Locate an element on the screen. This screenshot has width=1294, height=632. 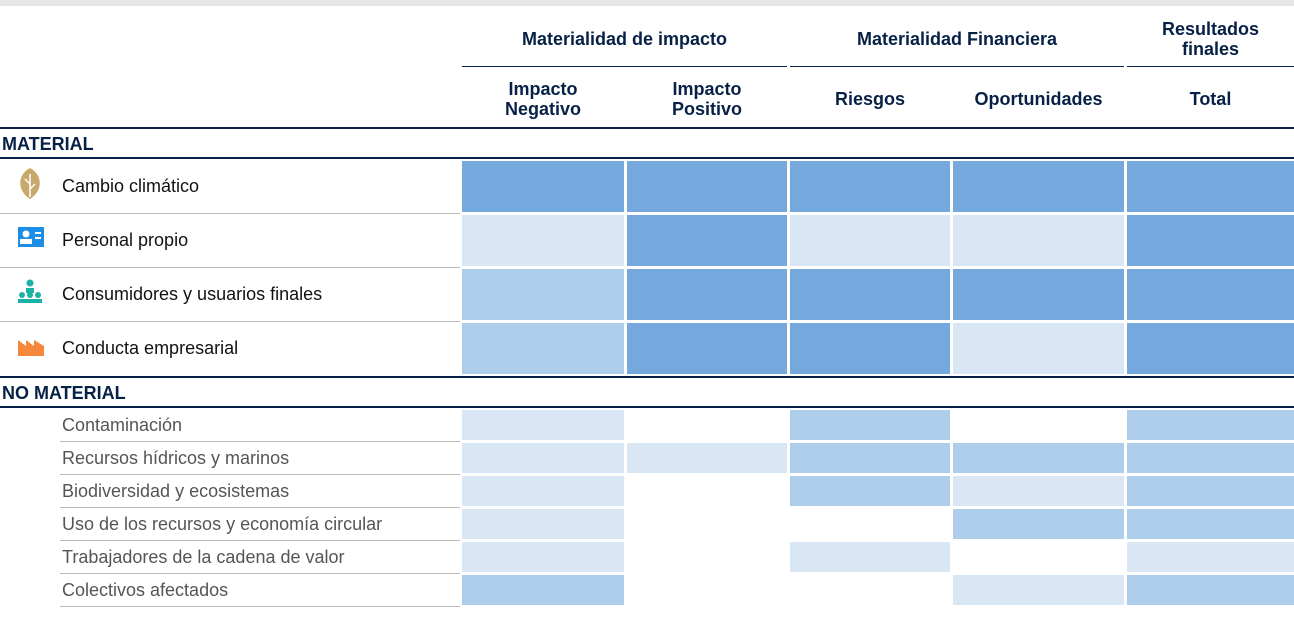
row-label: Uso de los recursos y economía circular is located at coordinates (222, 523).